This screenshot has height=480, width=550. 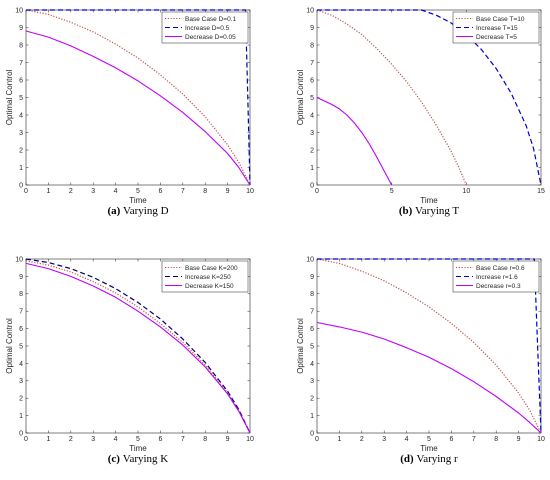 What do you see at coordinates (496, 439) in the screenshot?
I see `x-tick-label: 8` at bounding box center [496, 439].